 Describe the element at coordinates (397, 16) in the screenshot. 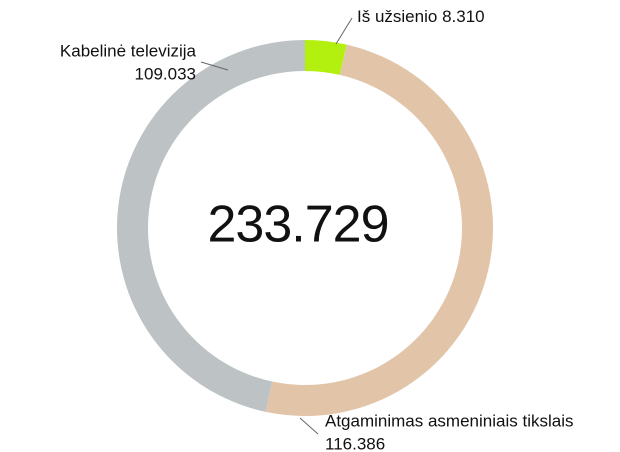

I see `category-label: Iš užsienio` at that location.